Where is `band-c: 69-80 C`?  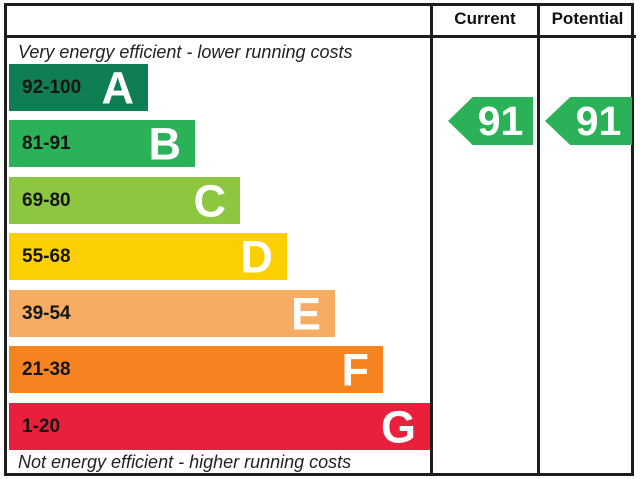
band-c: 69-80 C is located at coordinates (124, 200).